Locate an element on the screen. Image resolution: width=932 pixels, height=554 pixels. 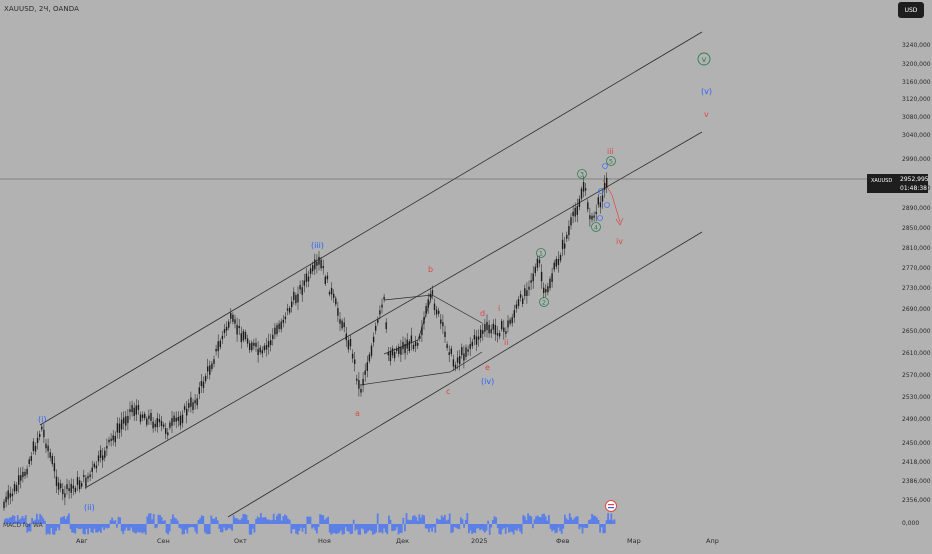
price-tag-countdown: 01:48:38 is located at coordinates (913, 188).